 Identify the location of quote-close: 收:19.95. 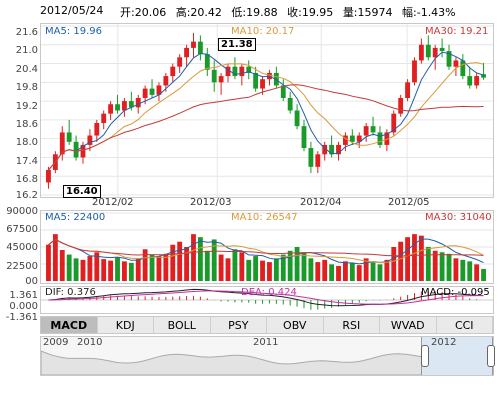
(310, 12).